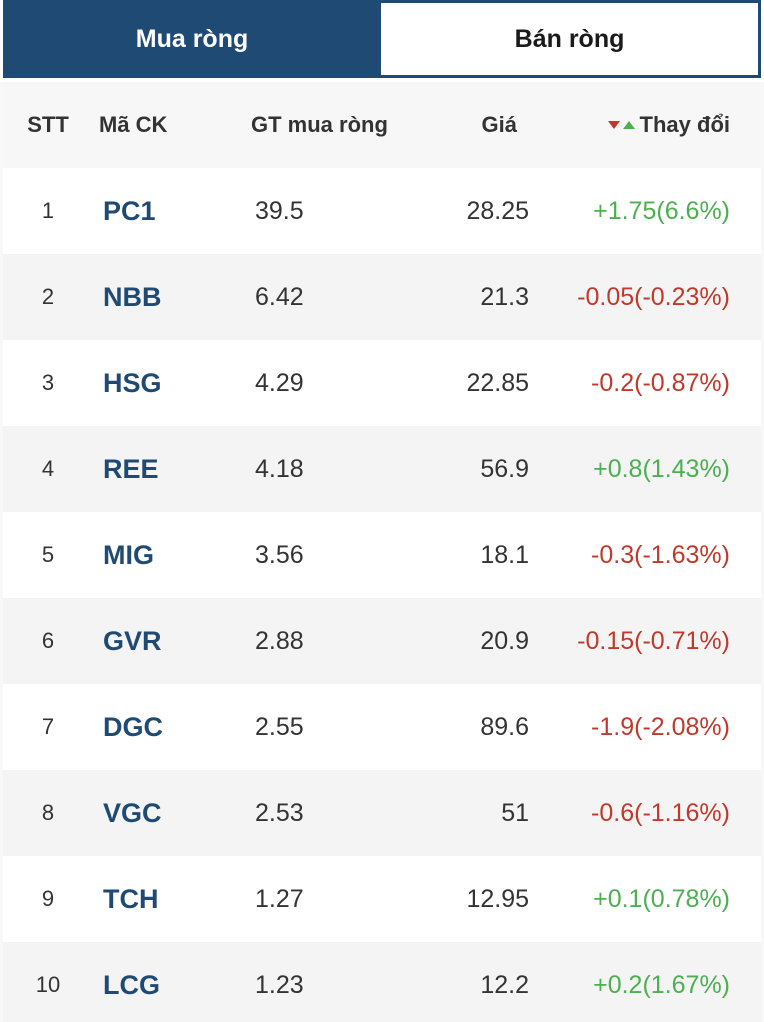 This screenshot has width=764, height=1022. Describe the element at coordinates (128, 554) in the screenshot. I see `stock-symbol-link: MIG` at that location.